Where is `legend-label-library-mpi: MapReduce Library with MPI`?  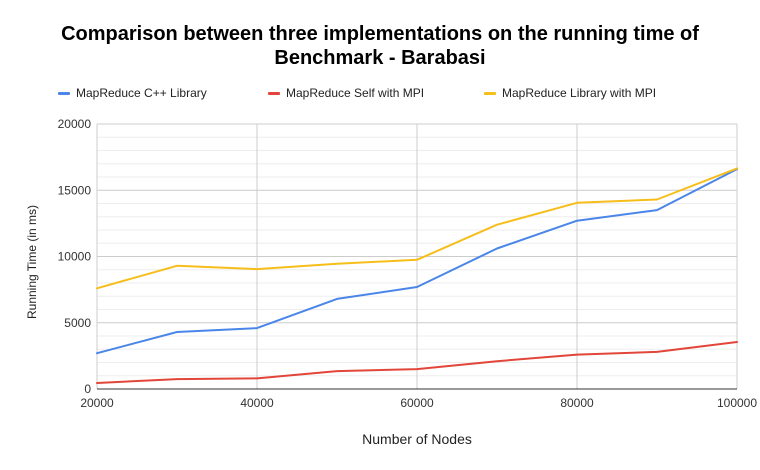 legend-label-library-mpi: MapReduce Library with MPI is located at coordinates (579, 93).